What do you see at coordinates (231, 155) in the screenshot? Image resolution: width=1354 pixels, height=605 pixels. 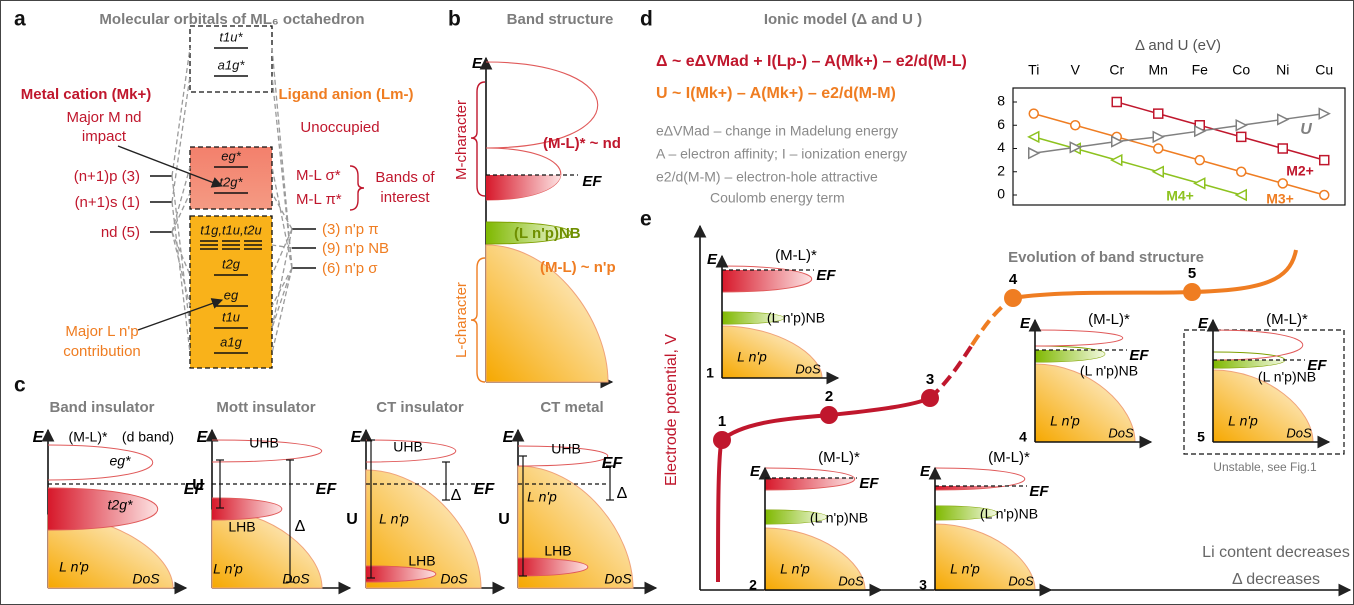 I see `orbital-label: eg*` at bounding box center [231, 155].